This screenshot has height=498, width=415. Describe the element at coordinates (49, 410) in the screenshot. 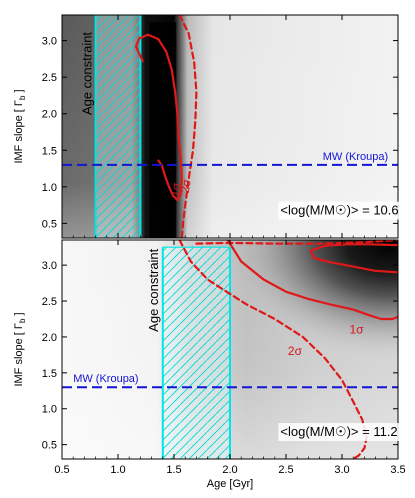

I see `y-tick-label-bottom: 1.0` at that location.